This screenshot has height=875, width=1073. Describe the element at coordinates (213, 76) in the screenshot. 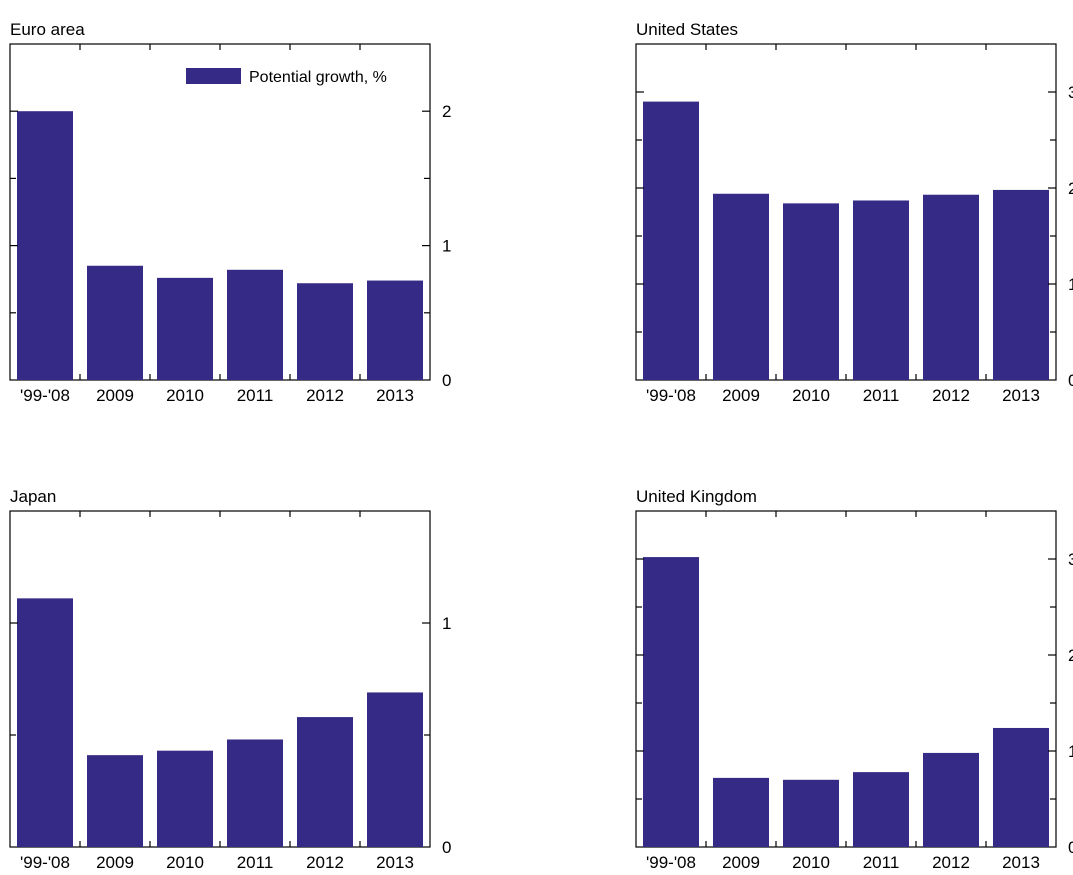

I see `legend-swatch` at that location.